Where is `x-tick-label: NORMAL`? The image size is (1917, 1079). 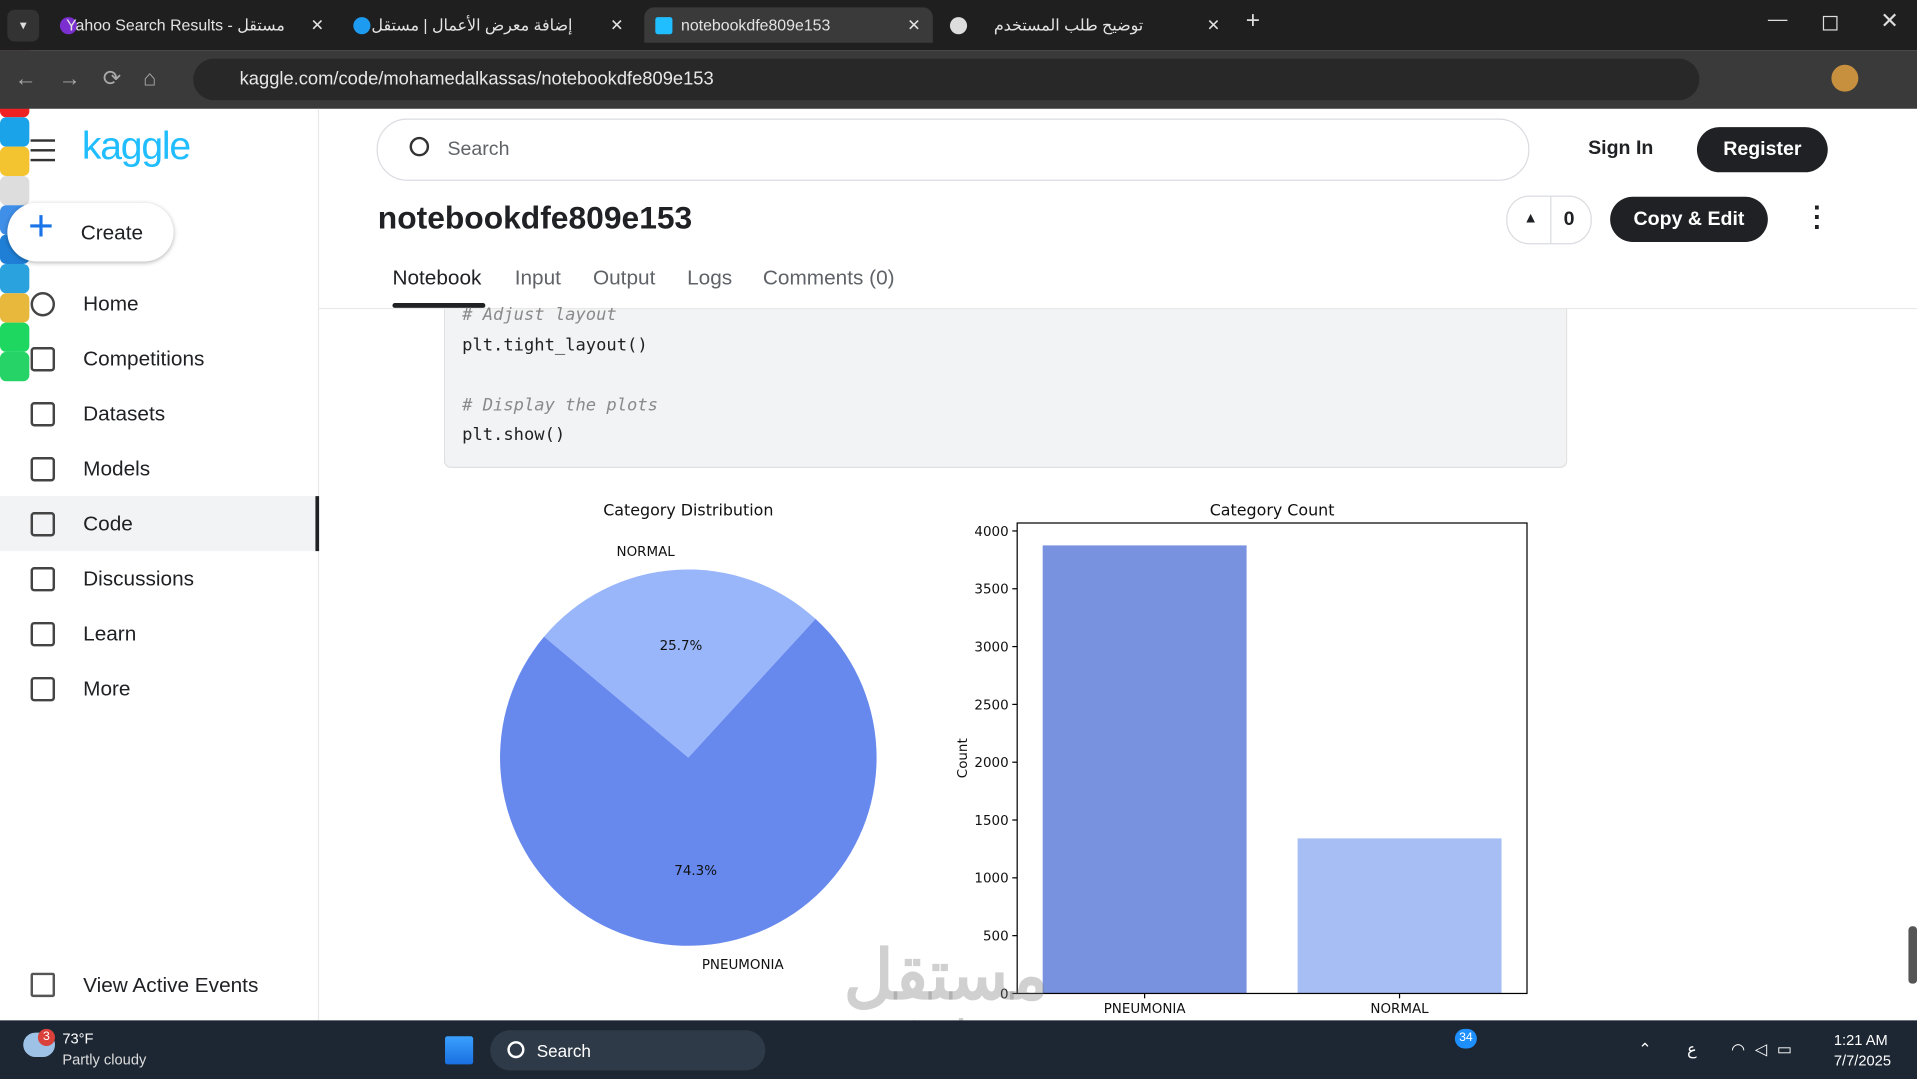
x-tick-label: NORMAL is located at coordinates (1399, 1009).